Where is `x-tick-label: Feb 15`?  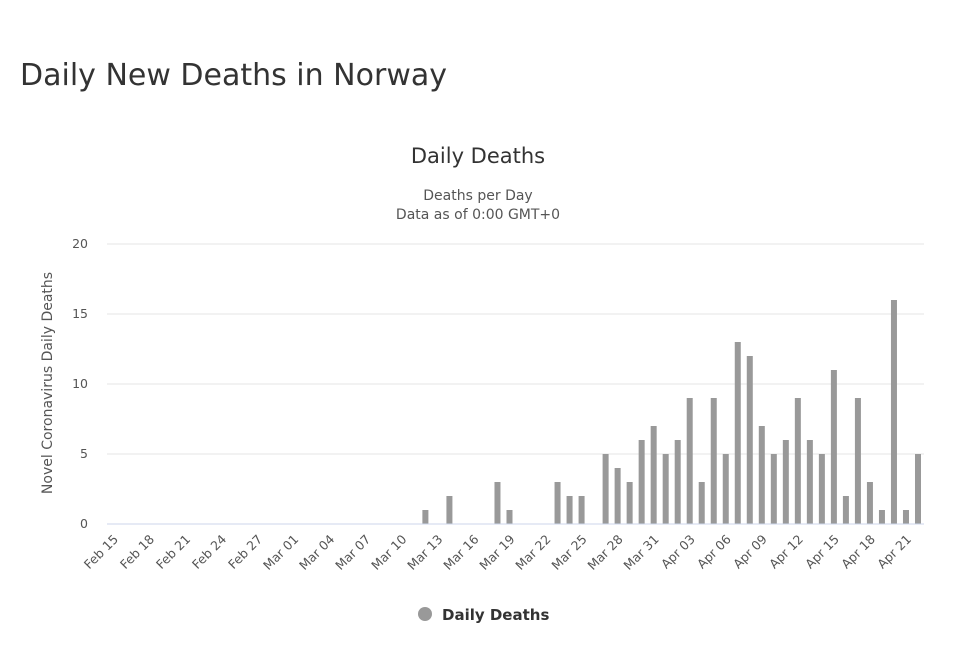 x-tick-label: Feb 15 is located at coordinates (101, 552).